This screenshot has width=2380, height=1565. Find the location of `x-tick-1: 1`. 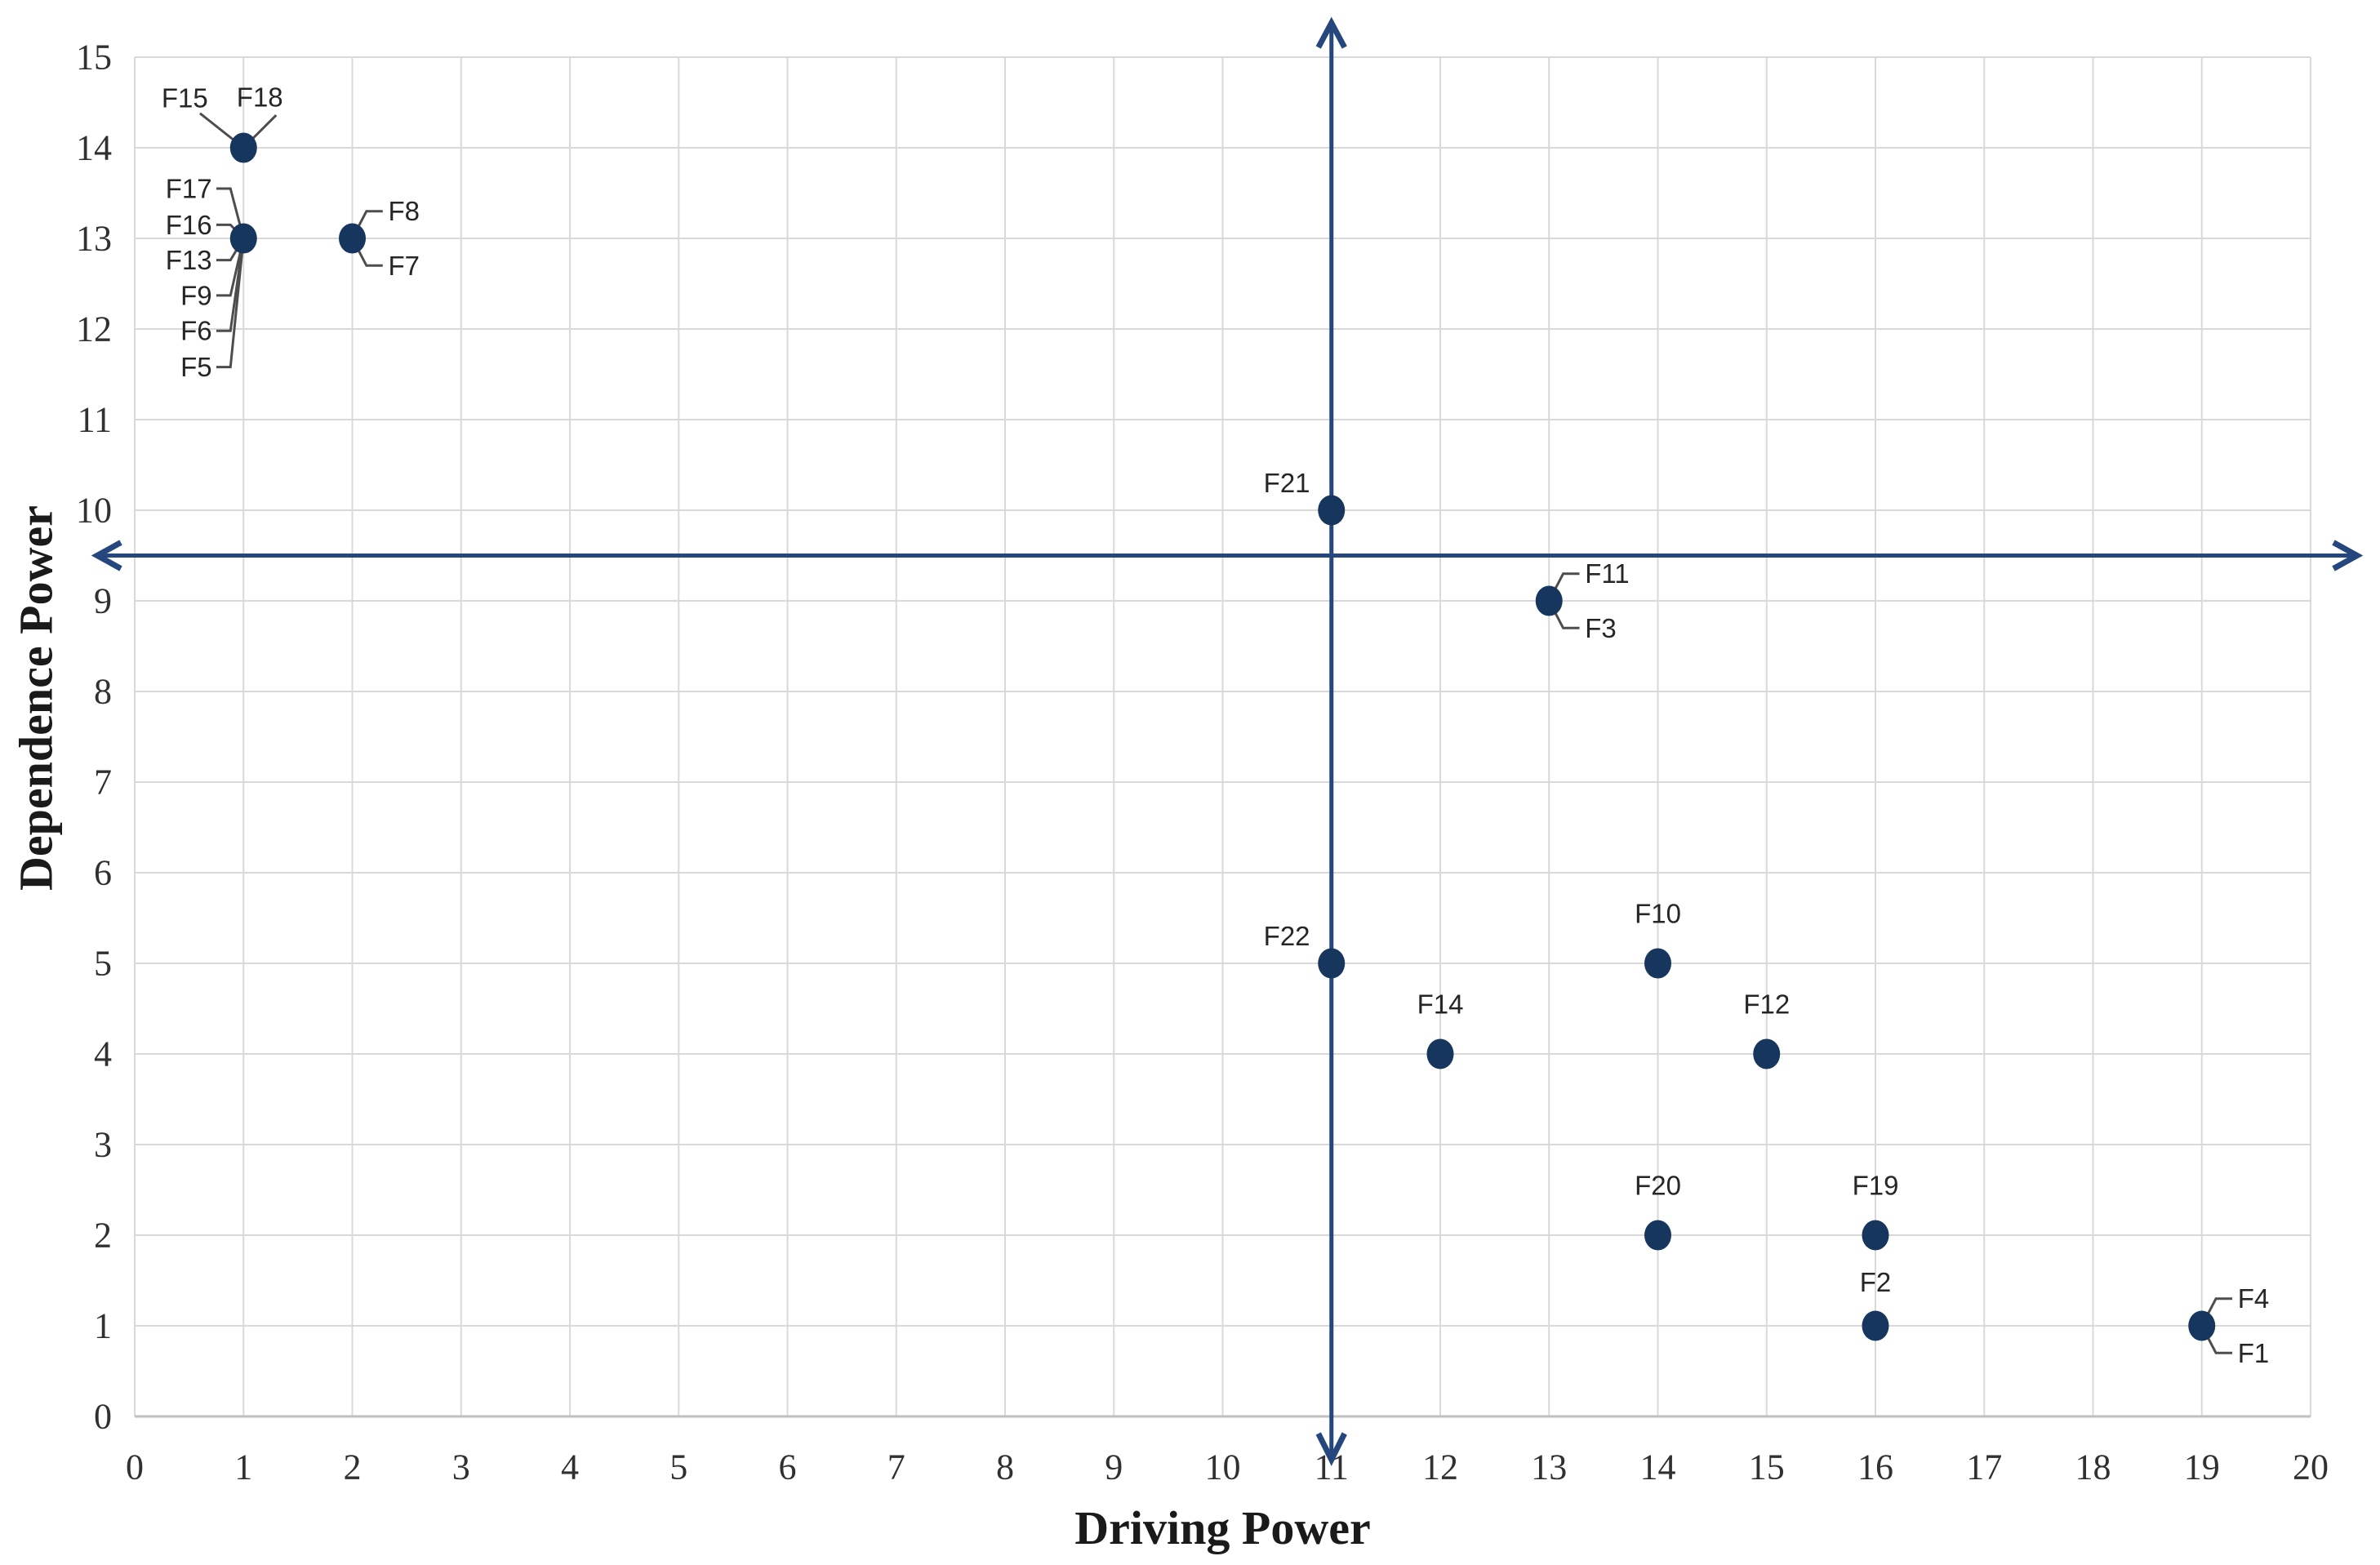

x-tick-1: 1 is located at coordinates (243, 1467).